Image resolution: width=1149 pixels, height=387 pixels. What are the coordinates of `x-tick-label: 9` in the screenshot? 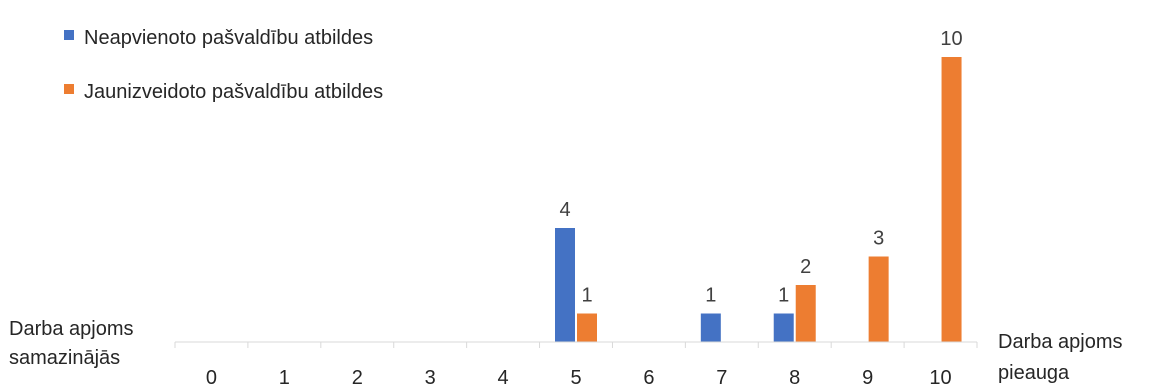 It's located at (867, 377).